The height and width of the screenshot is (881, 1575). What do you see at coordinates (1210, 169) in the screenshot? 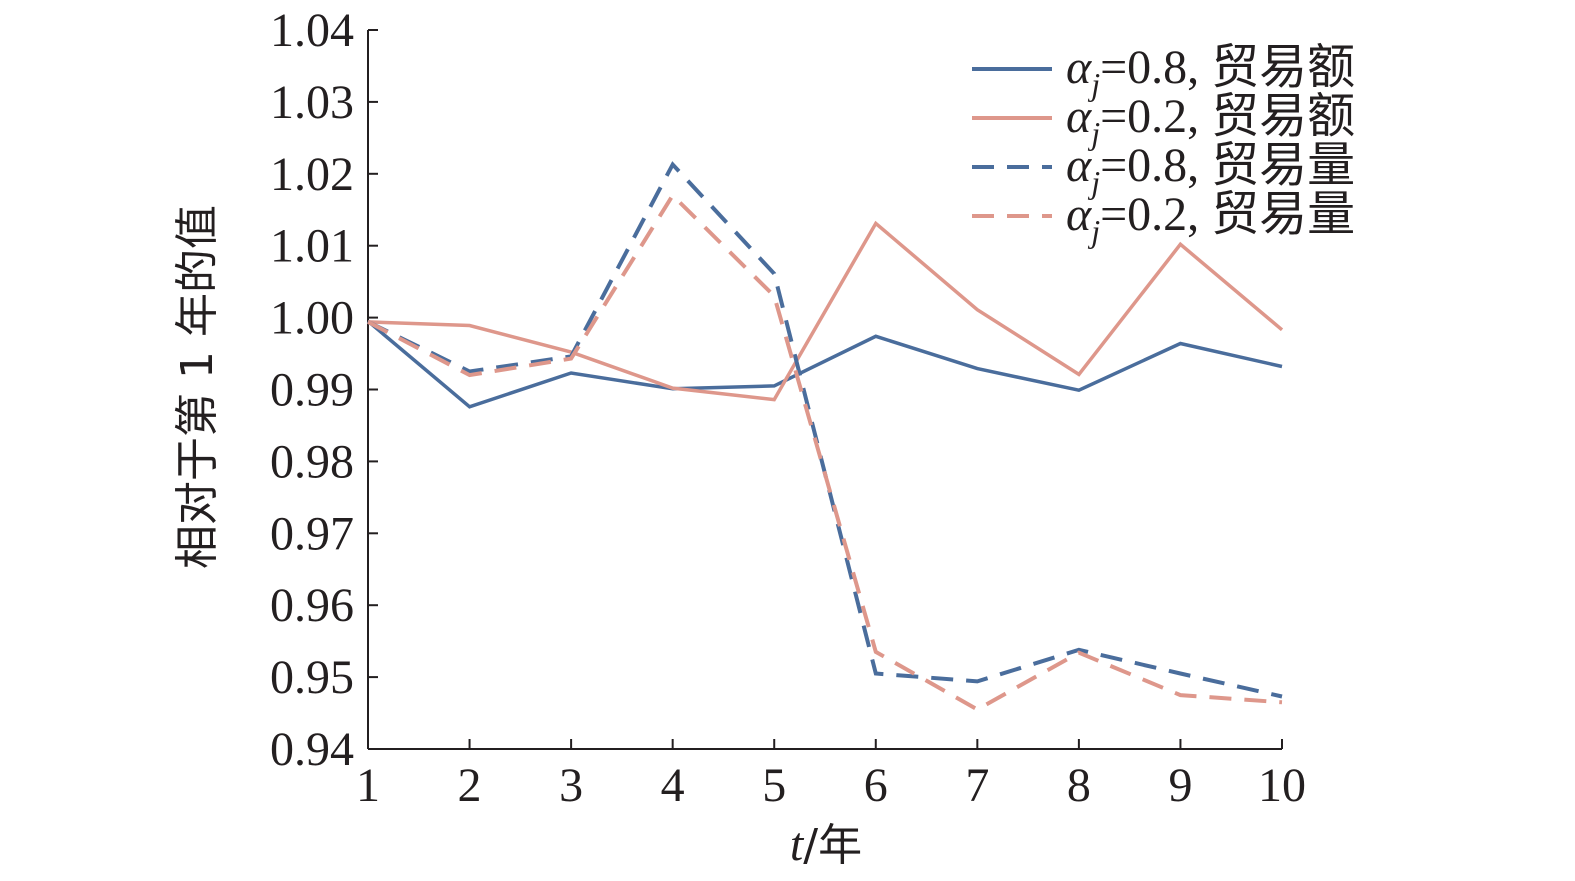
I see `legend-label-3: αj=0.8, 贸易量` at bounding box center [1210, 169].